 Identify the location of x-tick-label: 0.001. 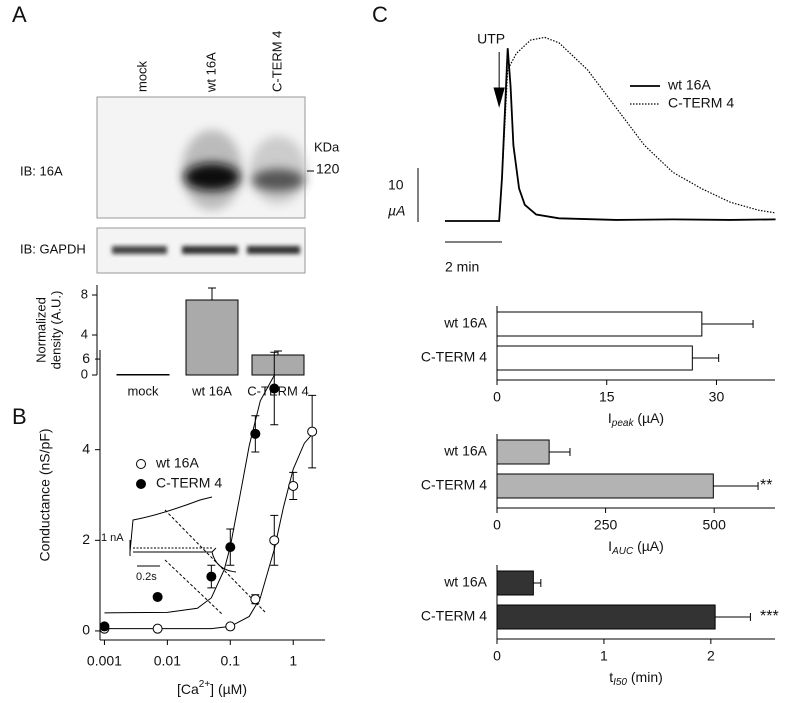
(104, 661).